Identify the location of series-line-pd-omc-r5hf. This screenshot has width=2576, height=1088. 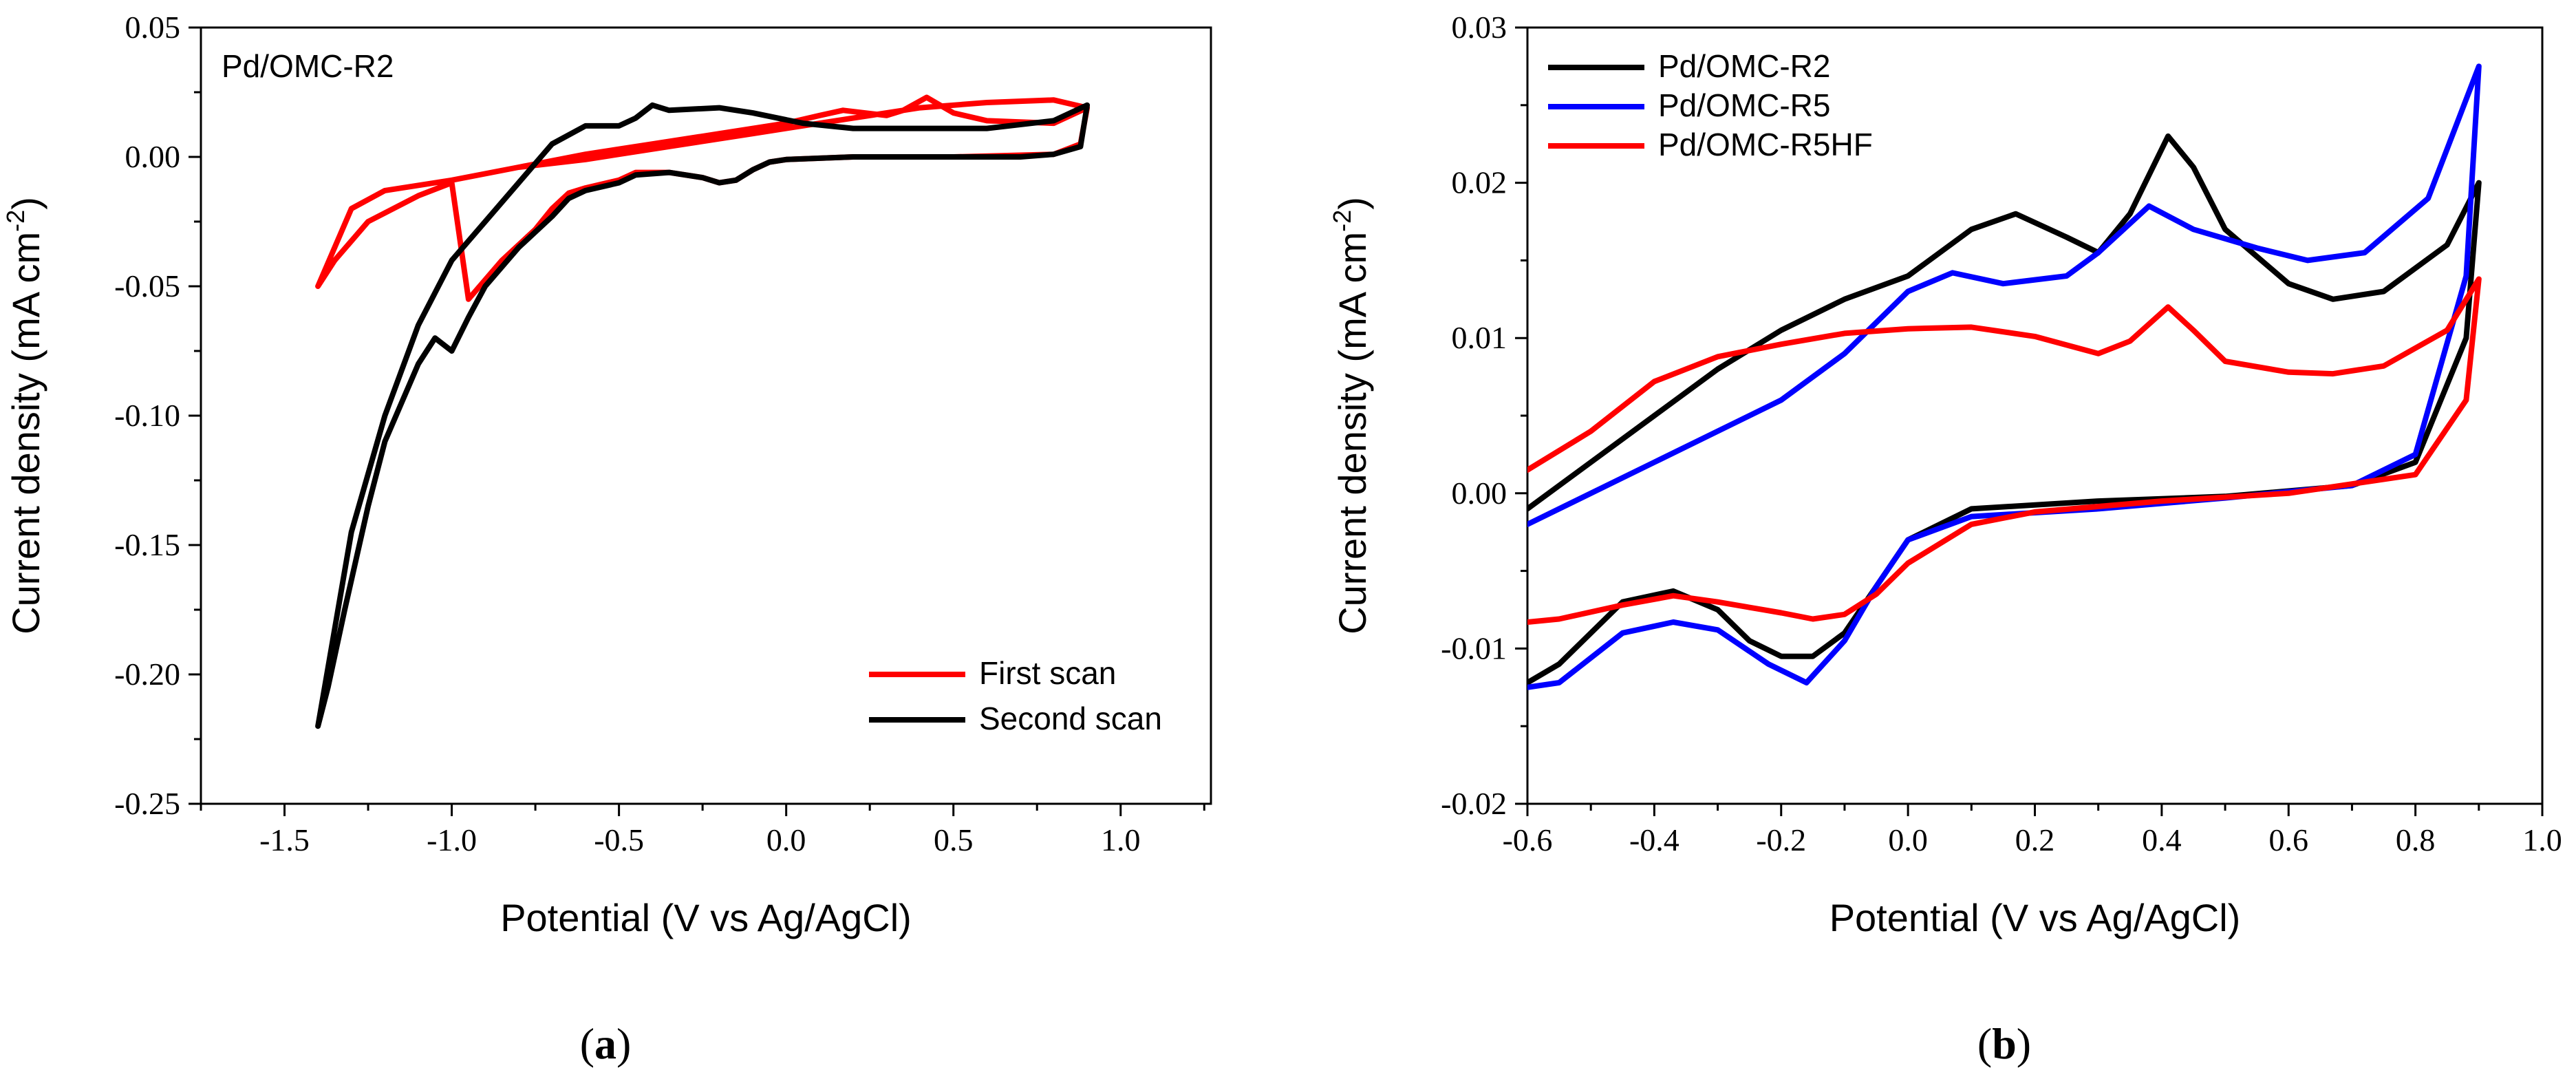
(2005, 451).